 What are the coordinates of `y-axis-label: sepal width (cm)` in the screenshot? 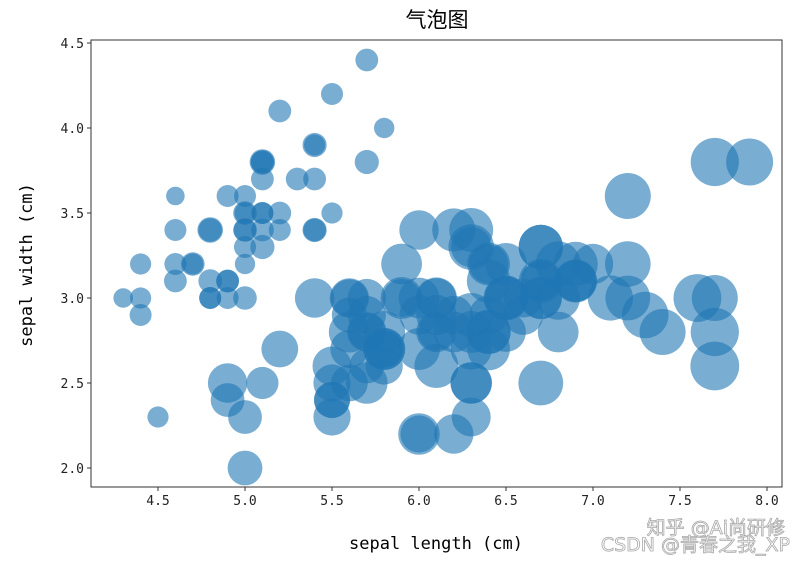 It's located at (27, 265).